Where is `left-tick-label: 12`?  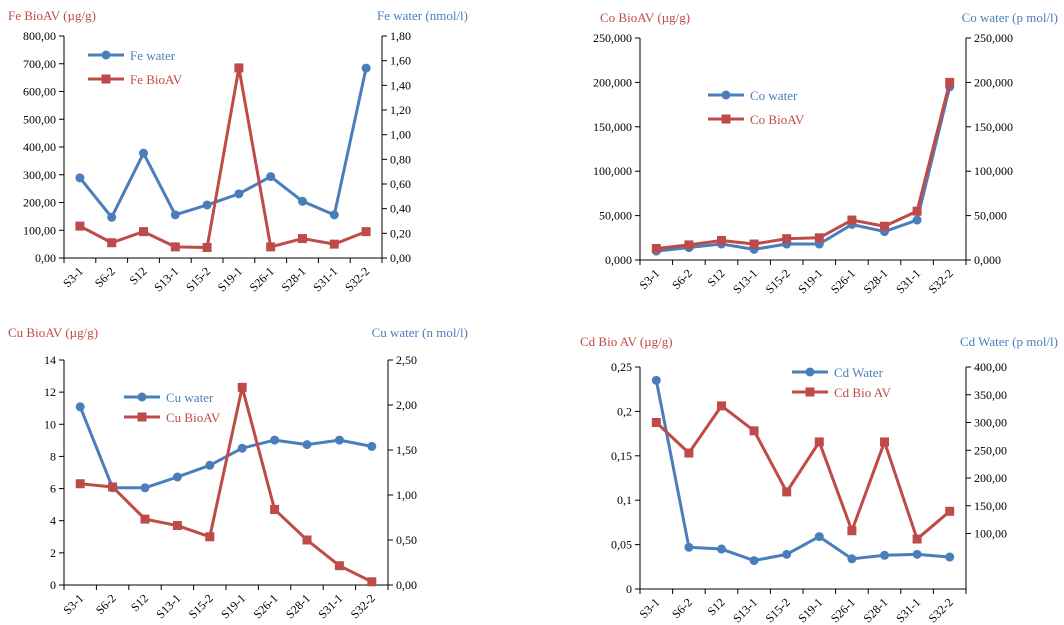 left-tick-label: 12 is located at coordinates (50, 392).